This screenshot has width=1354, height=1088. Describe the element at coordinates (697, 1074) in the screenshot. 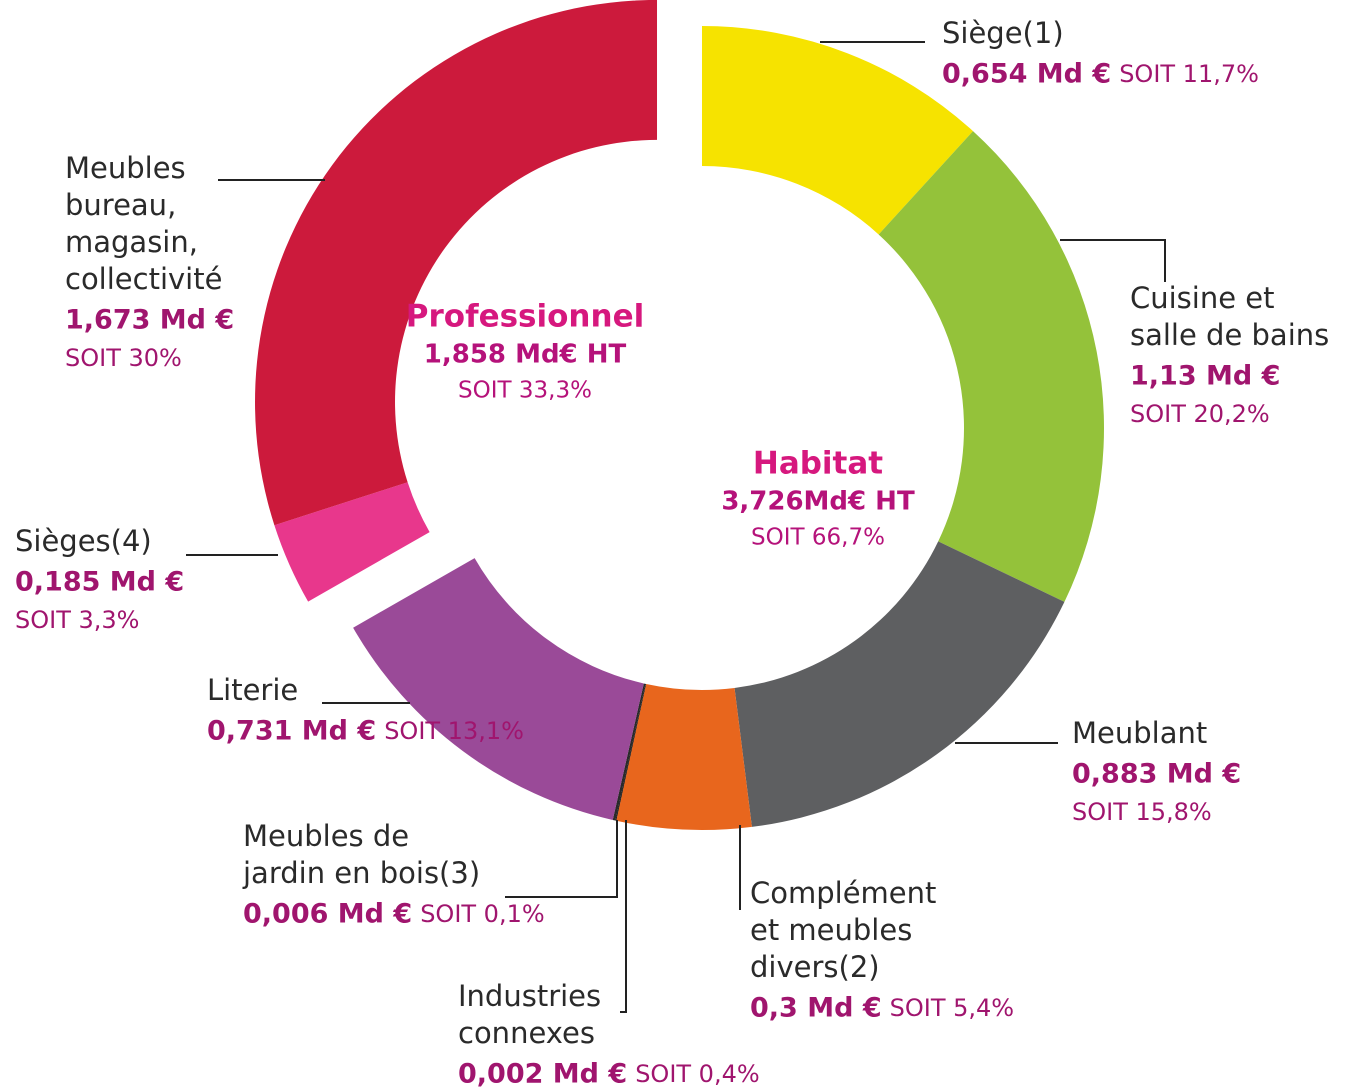

I see `segment-percent: SOIT 0,4%` at that location.